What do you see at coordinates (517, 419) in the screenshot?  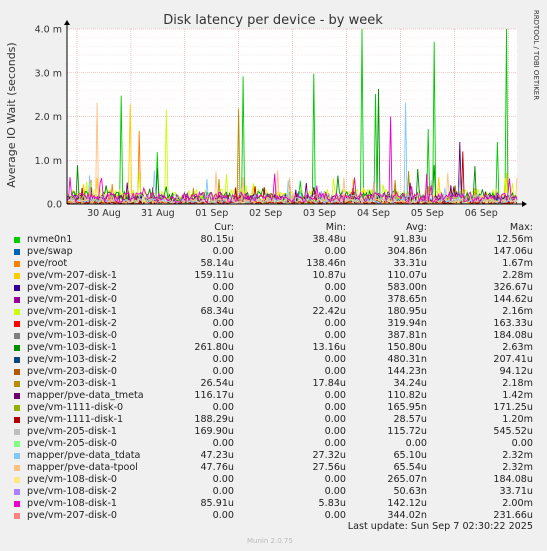 I see `legend-value-max: 1.20m` at bounding box center [517, 419].